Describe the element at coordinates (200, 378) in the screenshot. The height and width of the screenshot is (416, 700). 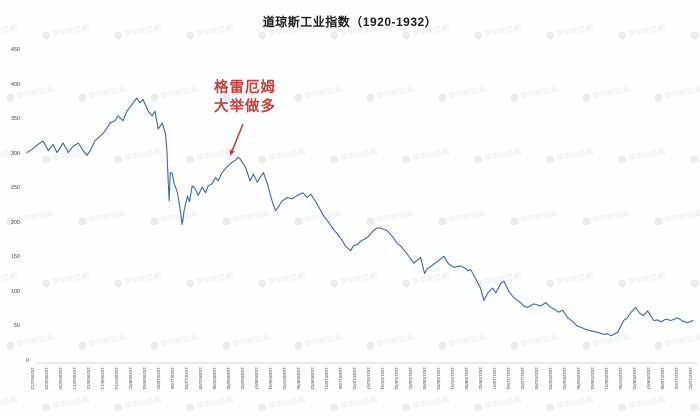
I see `x-tick-label: 1930/01/08` at that location.